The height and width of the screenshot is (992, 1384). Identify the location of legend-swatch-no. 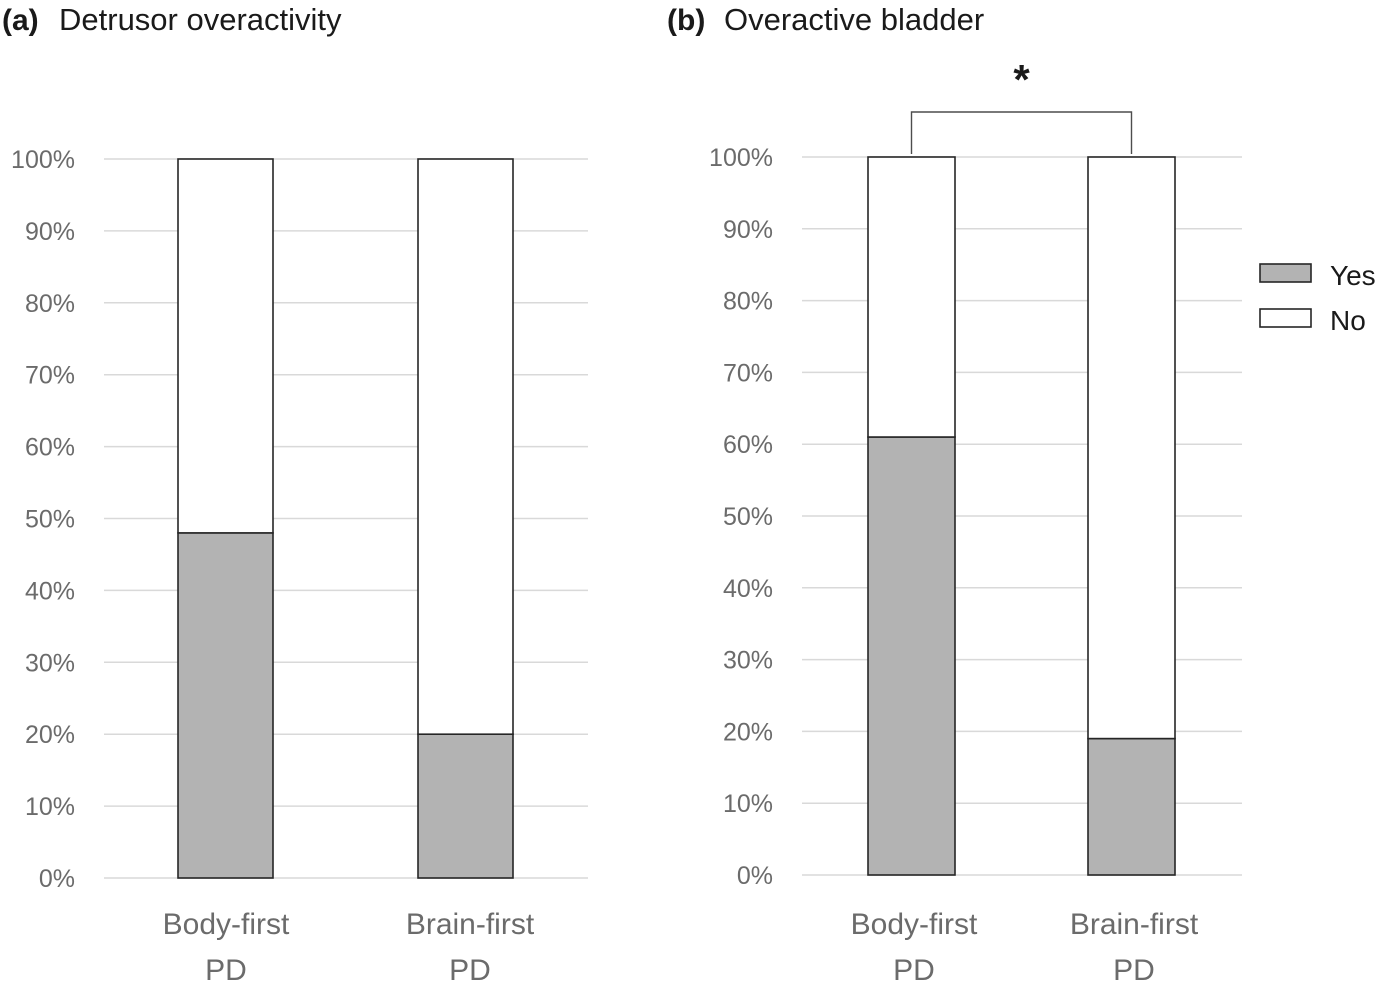
(1285, 318).